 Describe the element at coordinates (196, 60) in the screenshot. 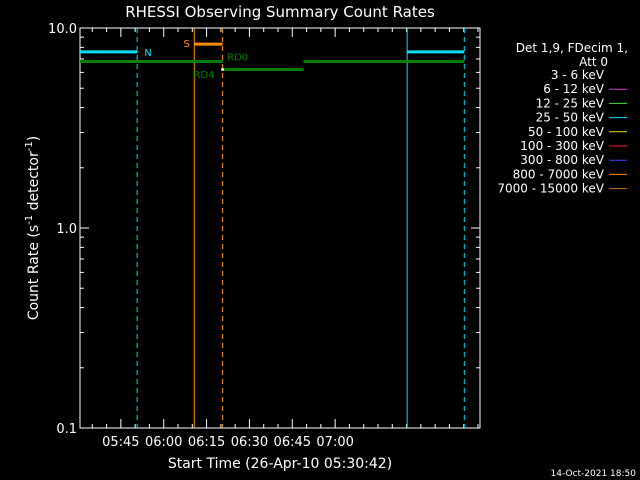

I see `annotations: N S RD0 RD4` at that location.